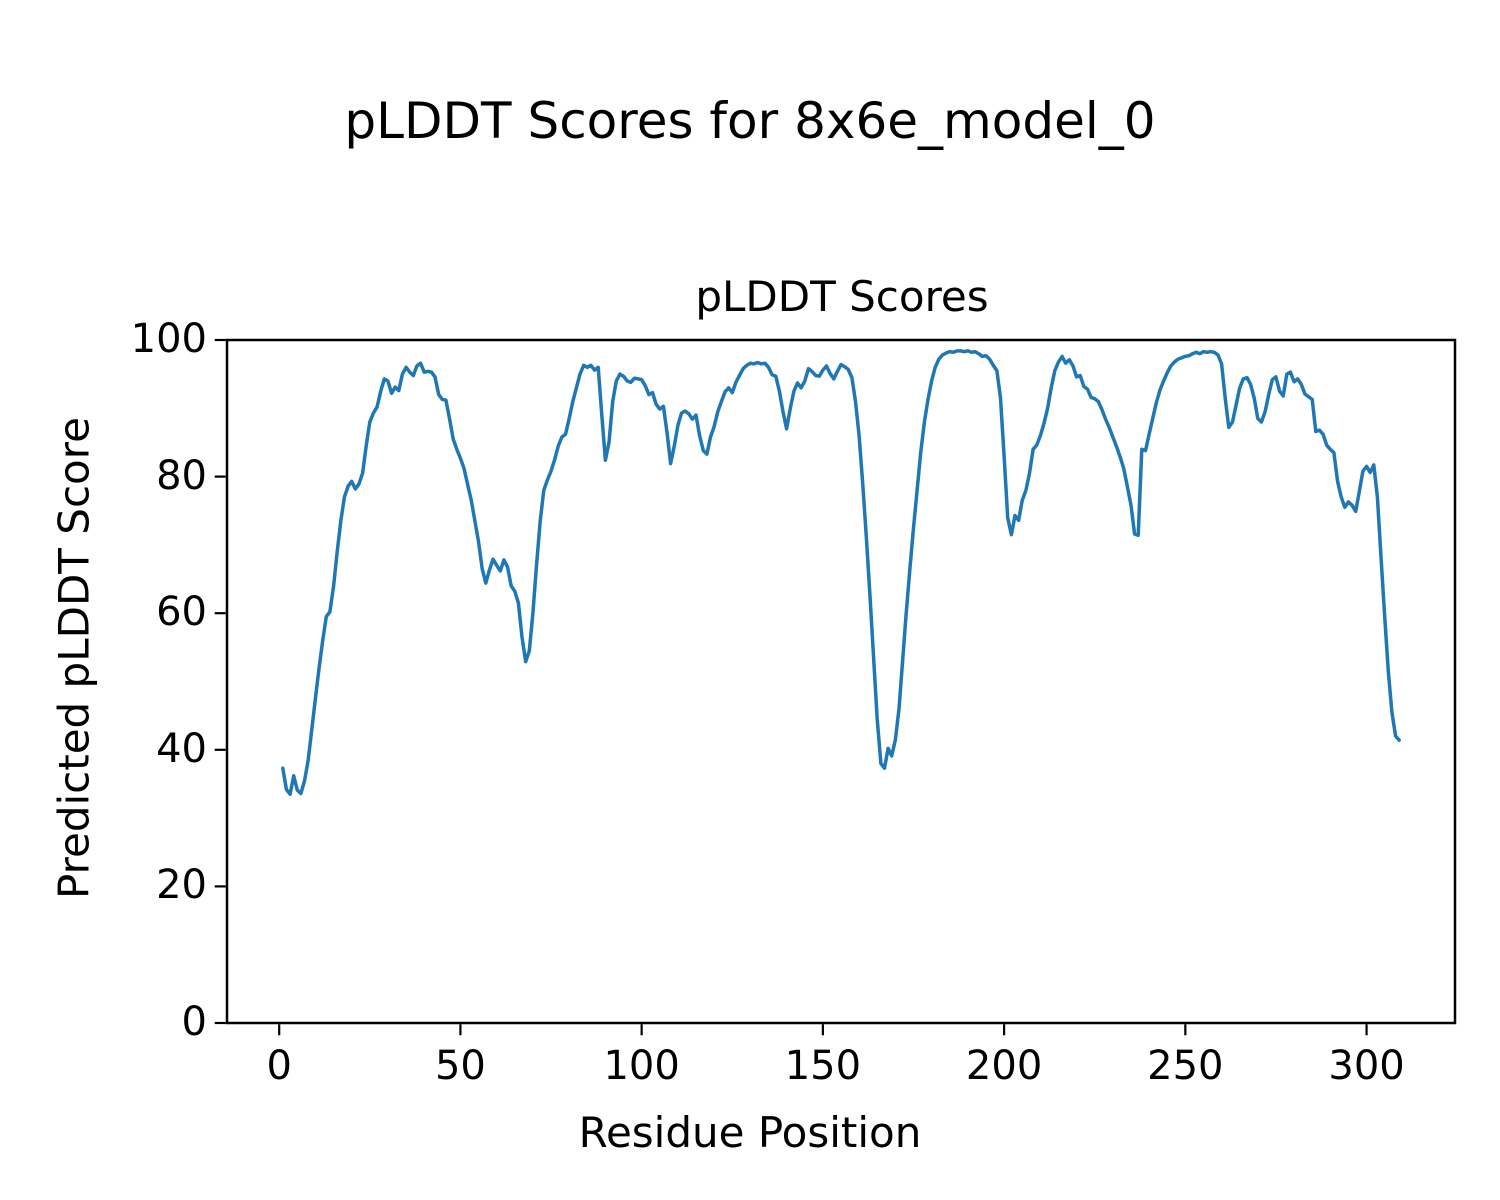 This screenshot has height=1200, width=1500. Describe the element at coordinates (823, 1066) in the screenshot. I see `x-tick-label: 150` at that location.